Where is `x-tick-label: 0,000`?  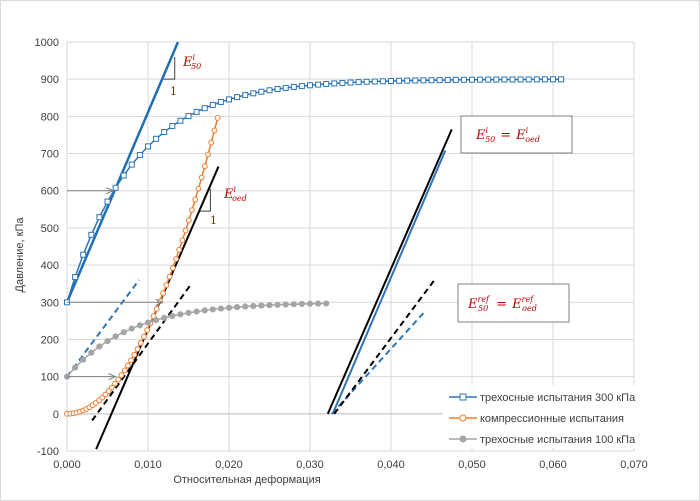
x-tick-label: 0,000 is located at coordinates (67, 465).